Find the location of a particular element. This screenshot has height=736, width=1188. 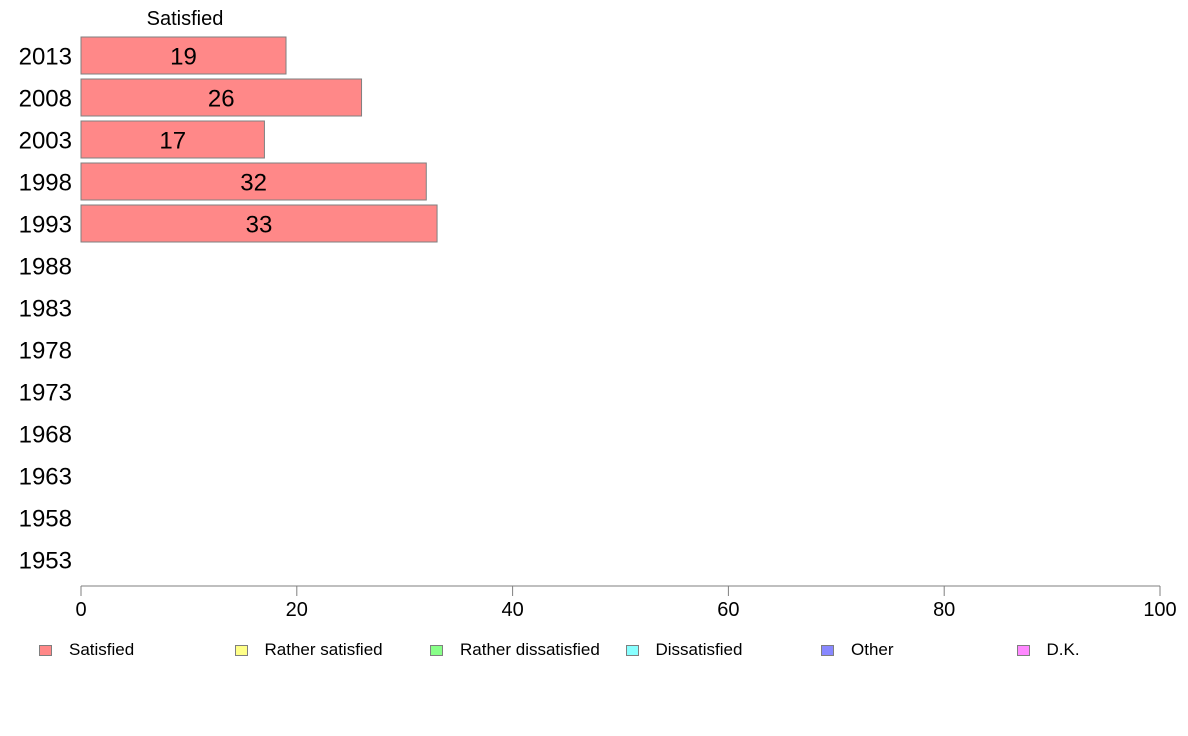

legend-item-rather-satisfied: Rather satisfied is located at coordinates (308, 650).